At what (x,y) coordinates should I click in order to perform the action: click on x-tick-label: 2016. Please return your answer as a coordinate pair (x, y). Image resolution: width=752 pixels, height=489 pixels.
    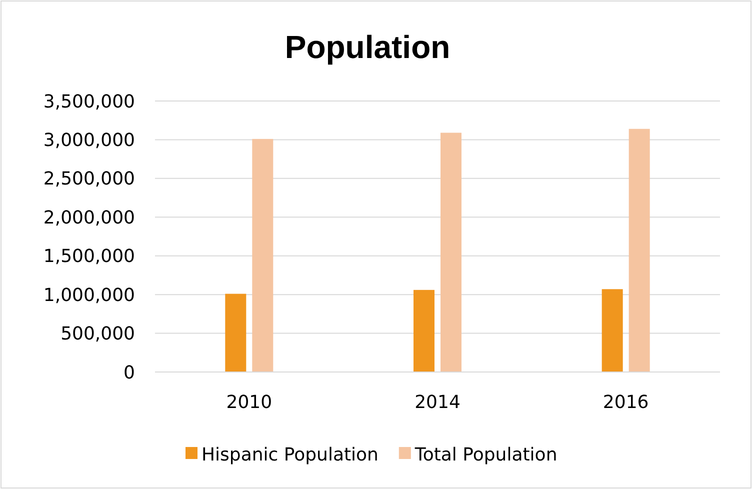
    Looking at the image, I should click on (625, 402).